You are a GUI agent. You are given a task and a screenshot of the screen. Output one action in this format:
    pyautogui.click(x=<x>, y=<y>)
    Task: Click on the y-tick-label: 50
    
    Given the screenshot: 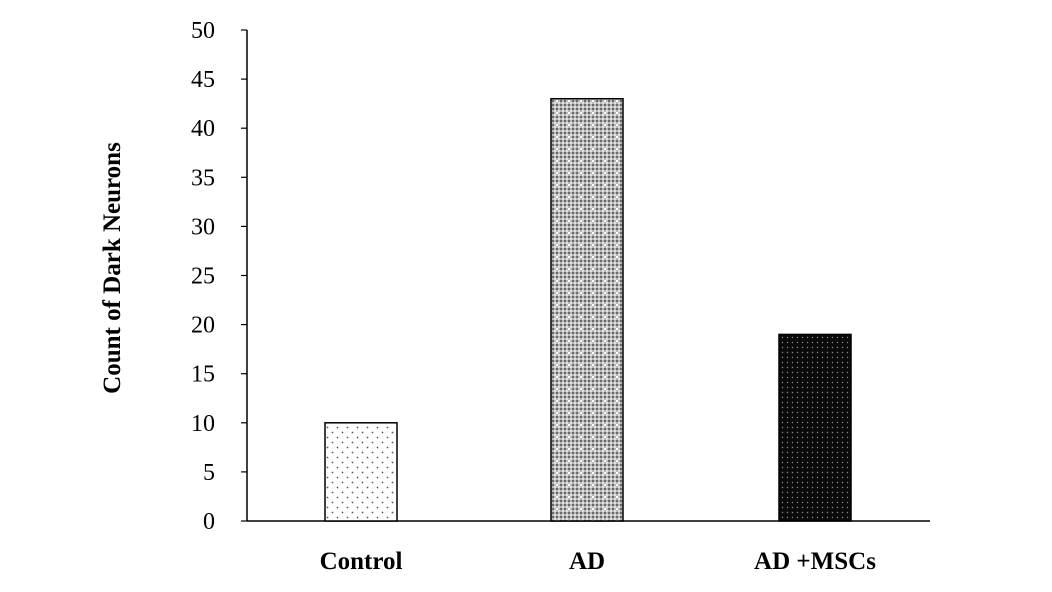 What is the action you would take?
    pyautogui.click(x=203, y=31)
    